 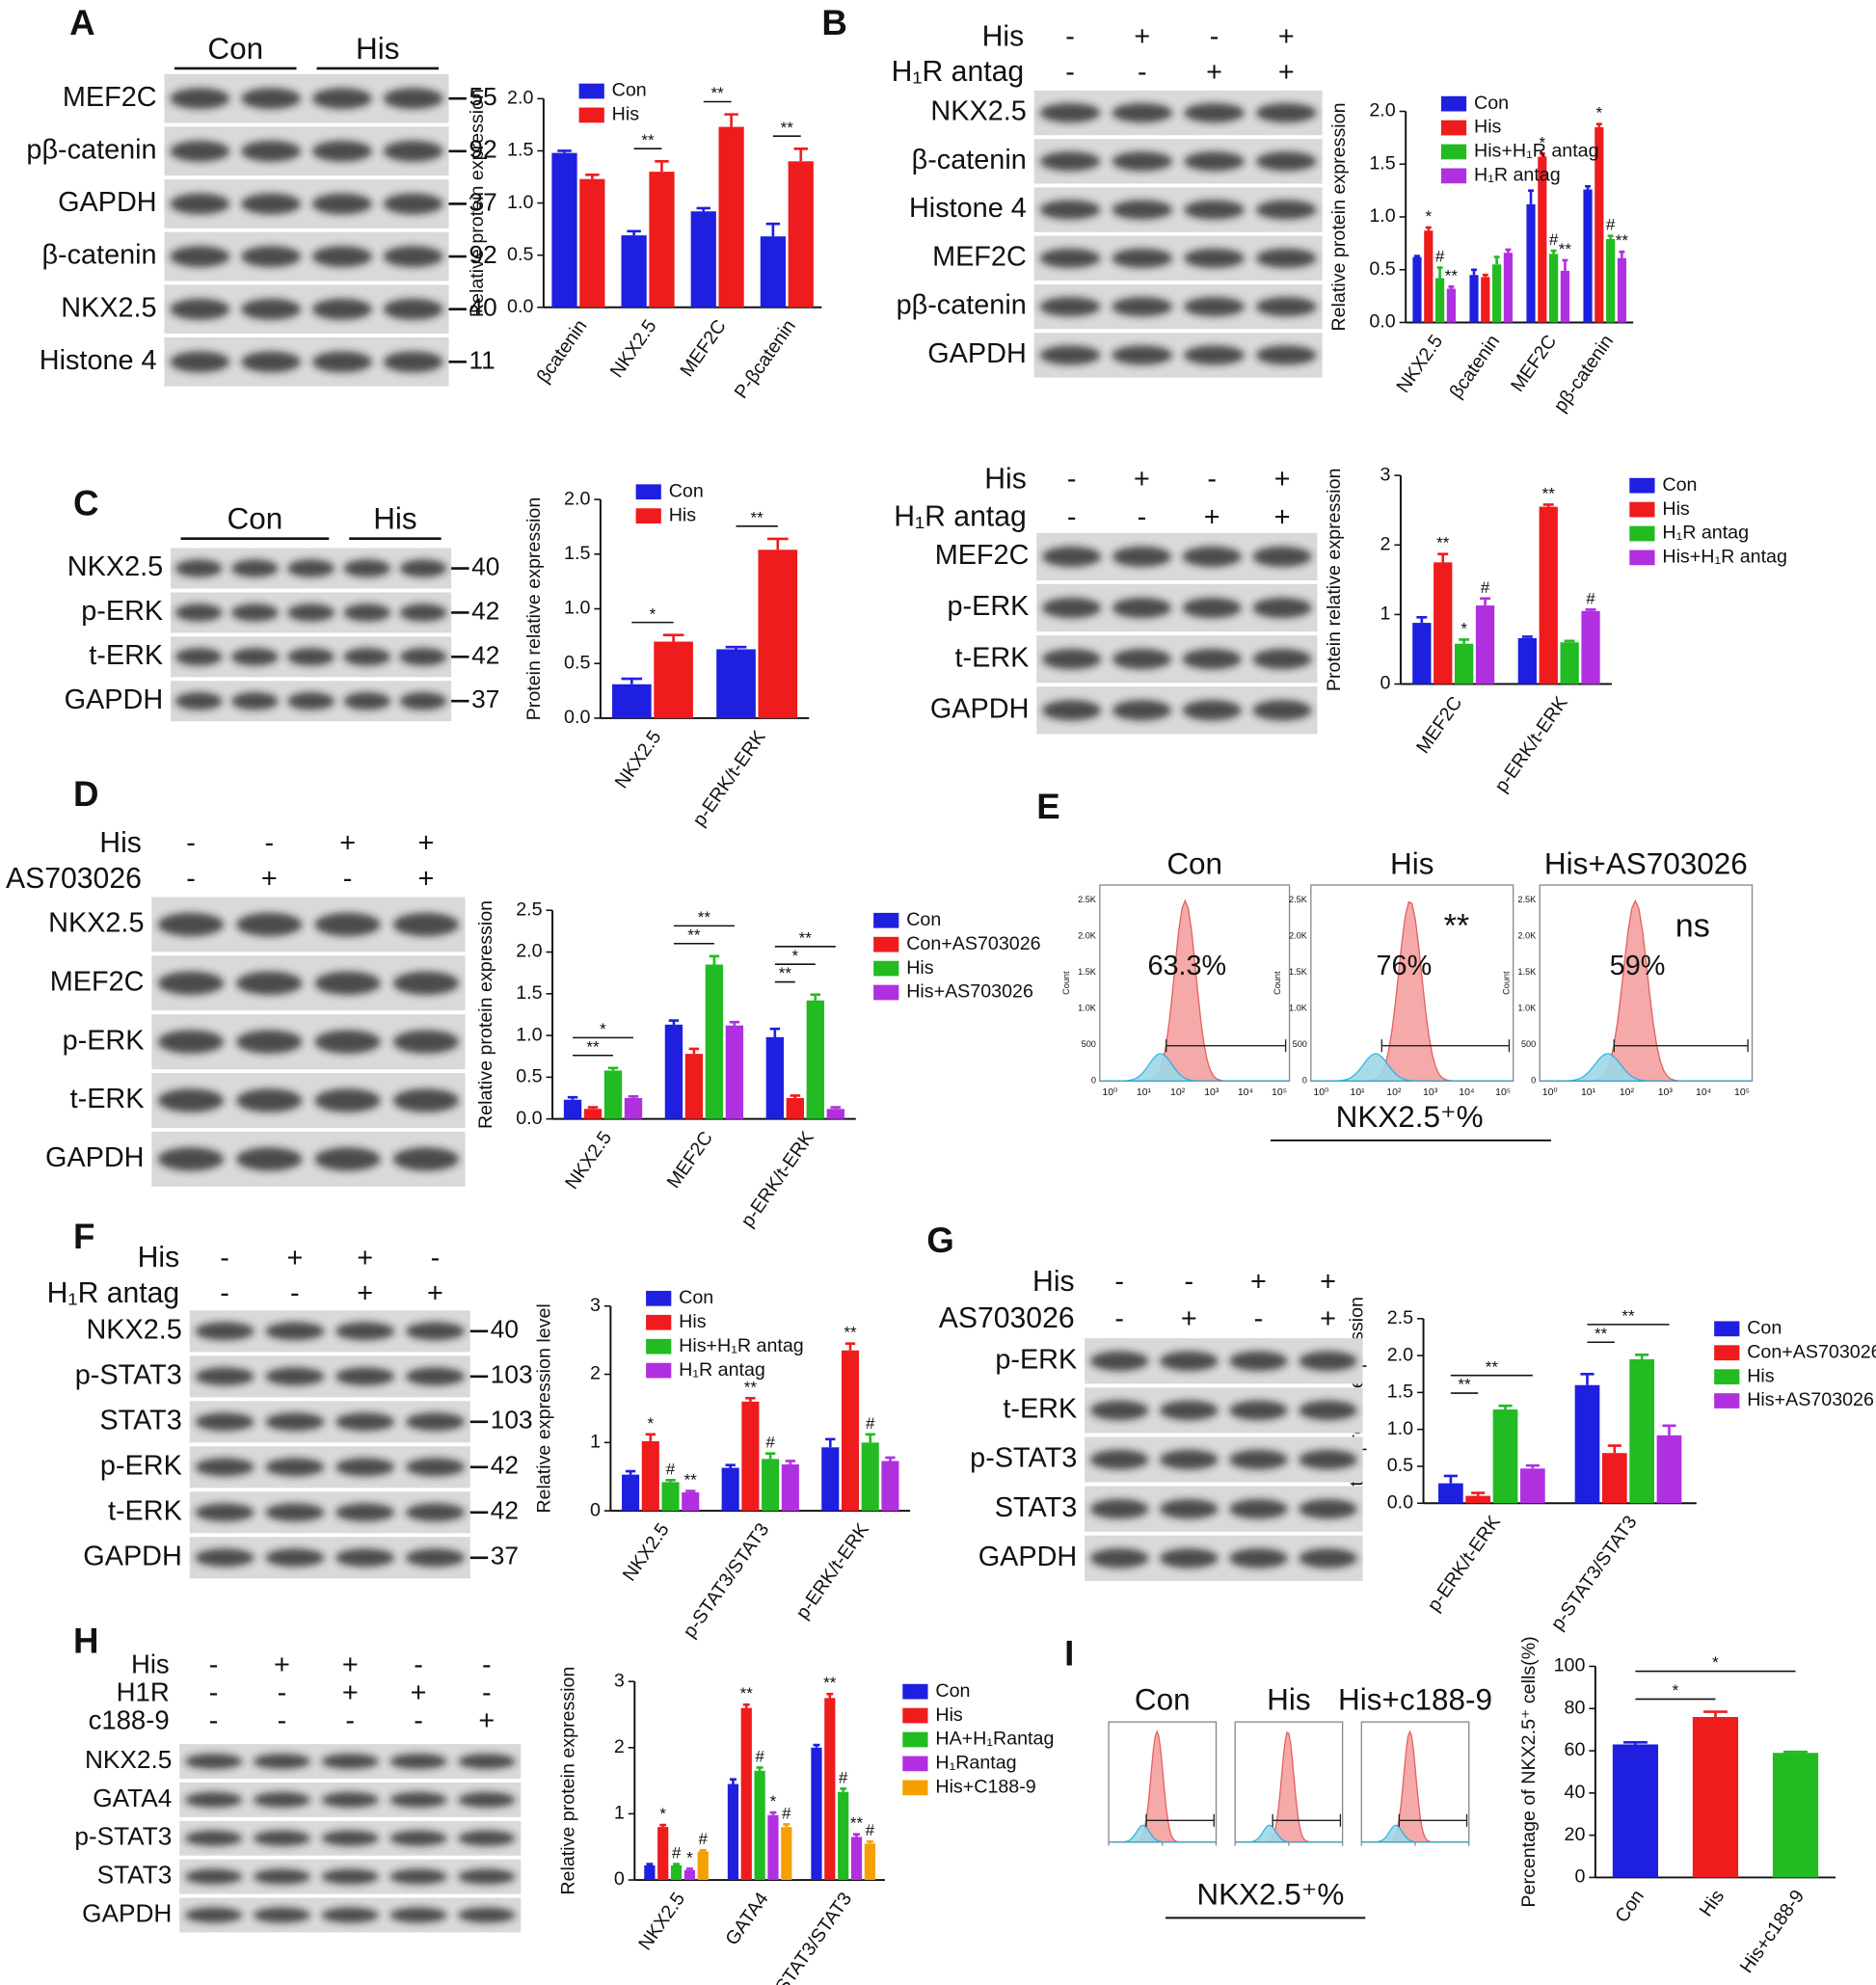 What do you see at coordinates (86, 503) in the screenshot?
I see `panel-letter: C` at bounding box center [86, 503].